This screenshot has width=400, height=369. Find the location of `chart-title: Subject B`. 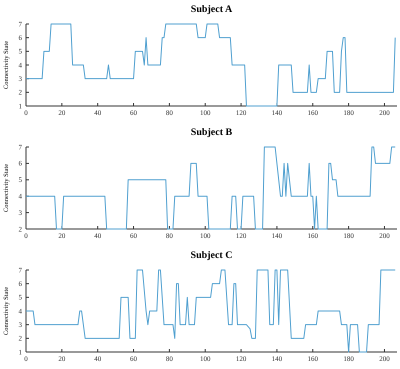

chart-title: Subject B is located at coordinates (211, 132).